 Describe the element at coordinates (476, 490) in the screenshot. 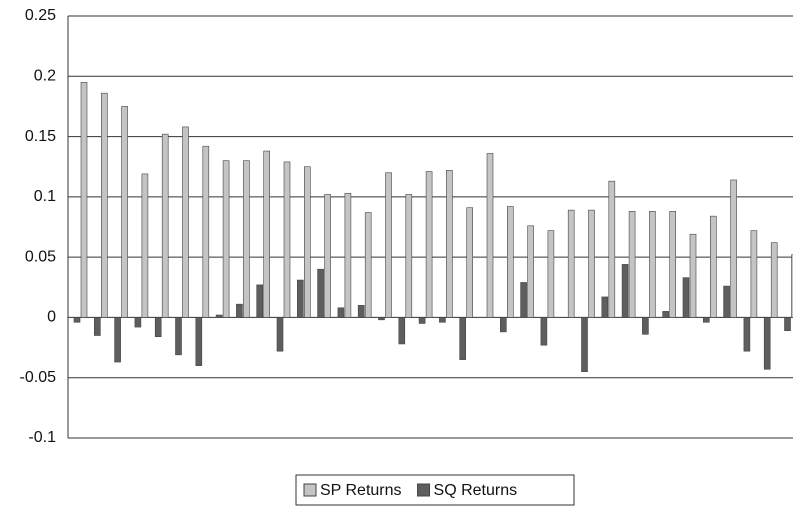

I see `legend-label: SQ Returns` at that location.